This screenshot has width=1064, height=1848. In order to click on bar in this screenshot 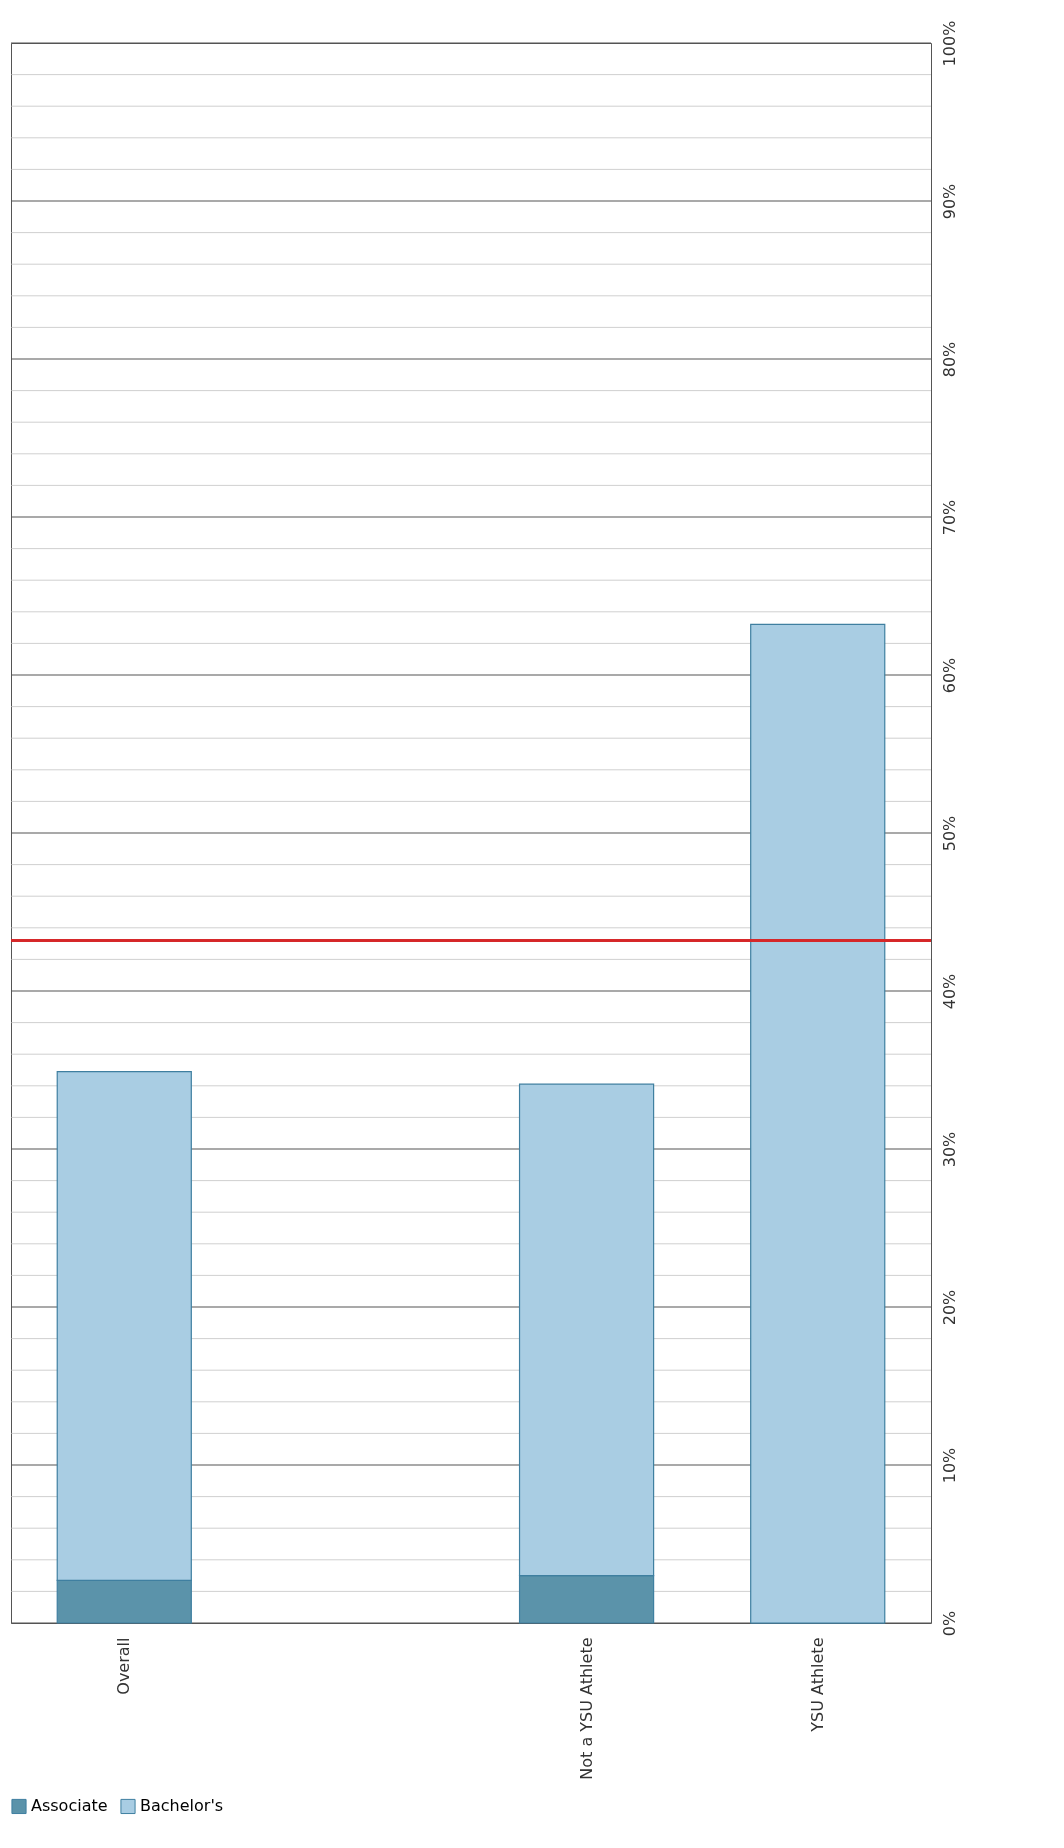, I will do `click(818, 1123)`.